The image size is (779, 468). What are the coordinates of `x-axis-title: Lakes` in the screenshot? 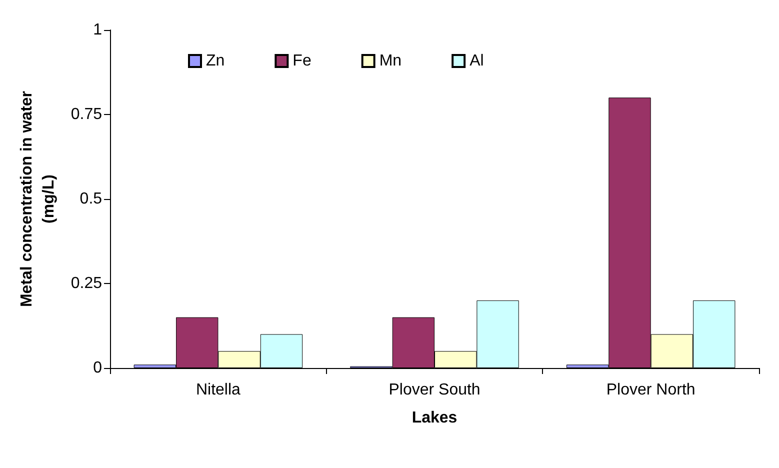 It's located at (435, 418).